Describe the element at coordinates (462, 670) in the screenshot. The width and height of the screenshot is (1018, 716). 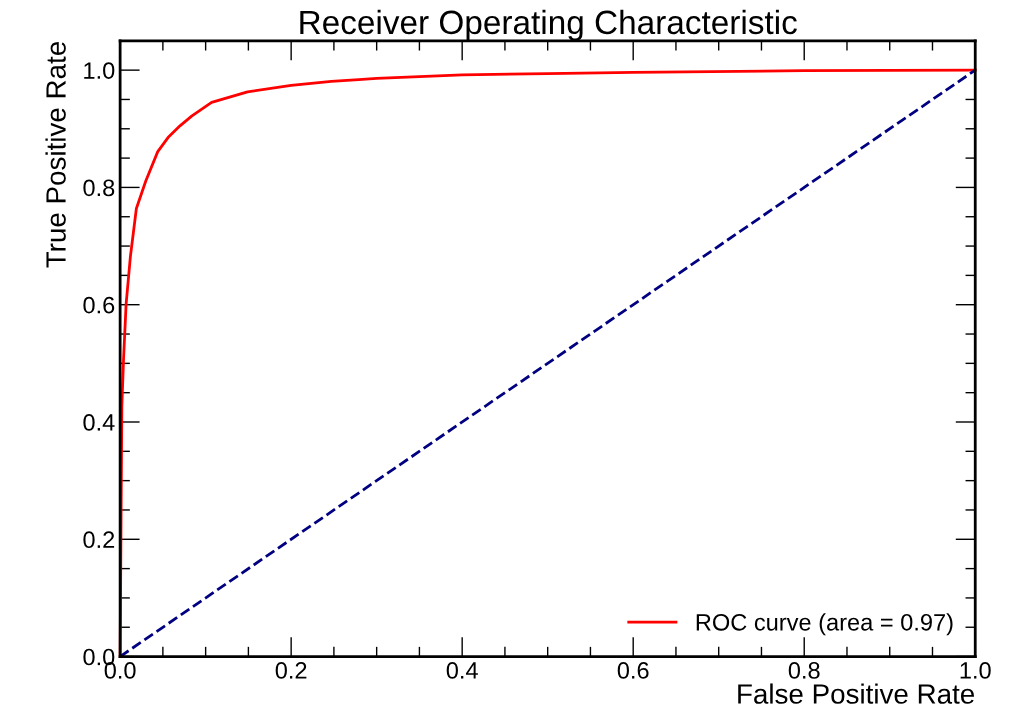
I see `x-tick-label: 0.4` at that location.